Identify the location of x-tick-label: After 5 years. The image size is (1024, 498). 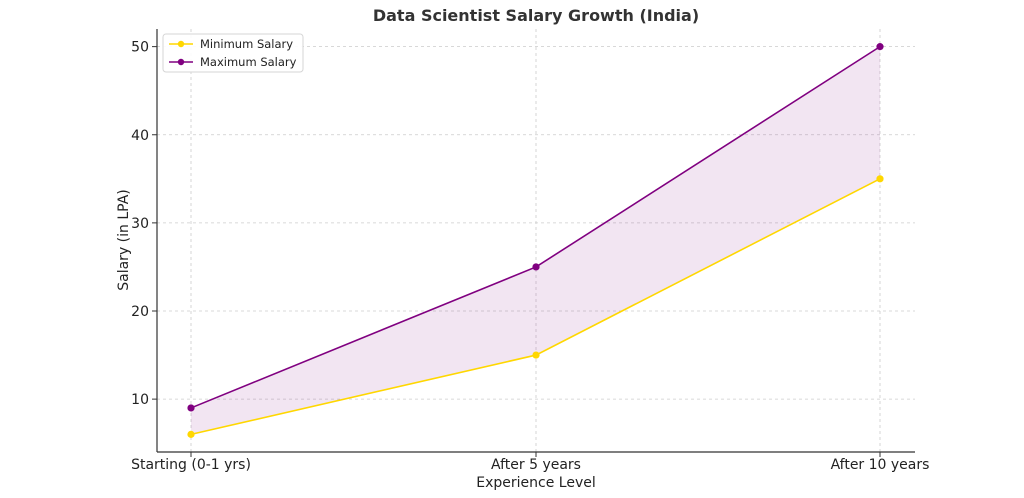
(536, 465).